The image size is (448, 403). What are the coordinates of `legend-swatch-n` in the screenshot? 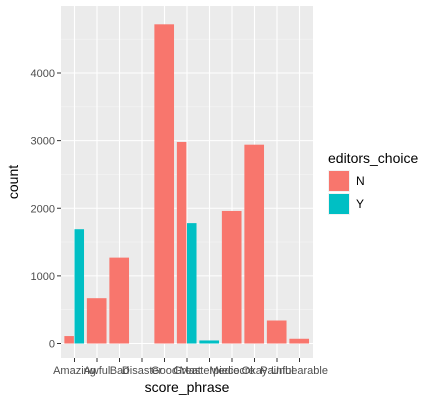 It's located at (339, 181).